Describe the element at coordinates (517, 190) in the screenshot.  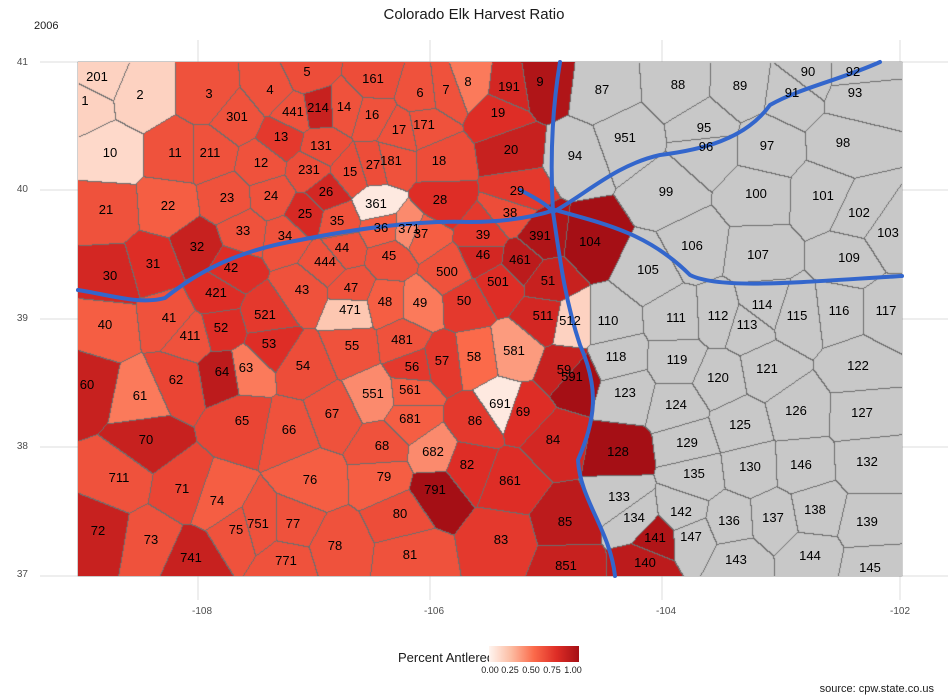
I see `unit-label-29: 29` at that location.